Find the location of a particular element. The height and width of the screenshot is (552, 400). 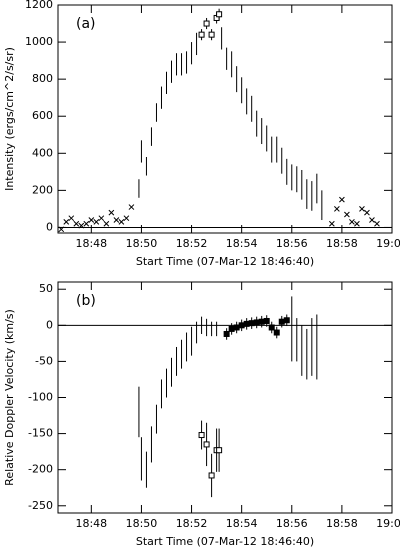

y-tick-label: 50 is located at coordinates (46, 288).